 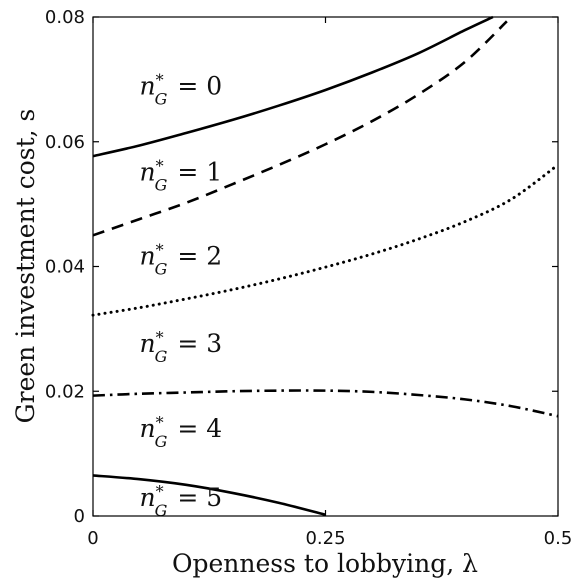 I want to click on region-label-4: n* G = 4, so click(x=181, y=431).